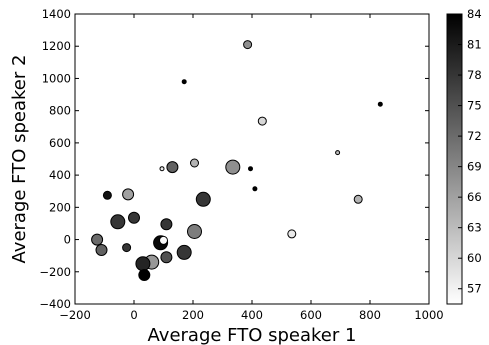  I want to click on y-axis-title: Average FTO speaker 2, so click(19, 159).